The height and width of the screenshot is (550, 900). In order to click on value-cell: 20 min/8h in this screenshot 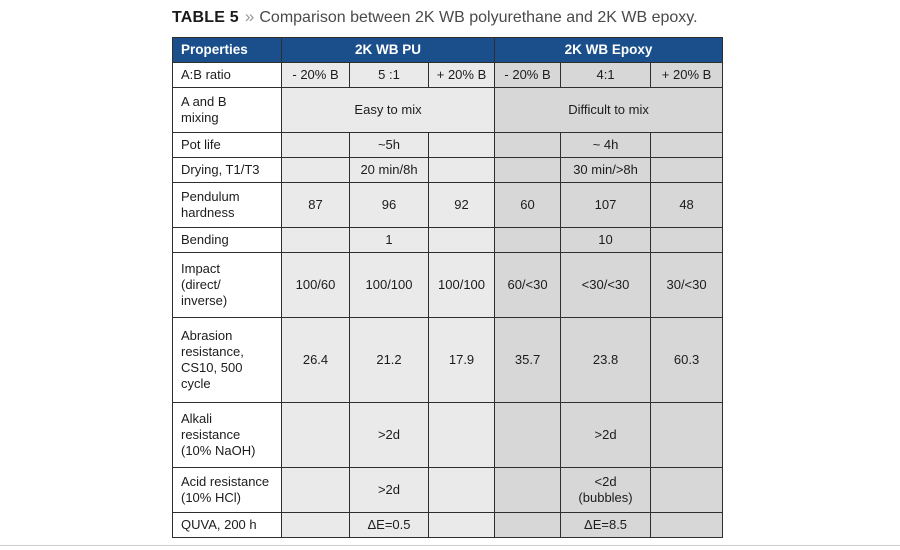, I will do `click(389, 170)`.